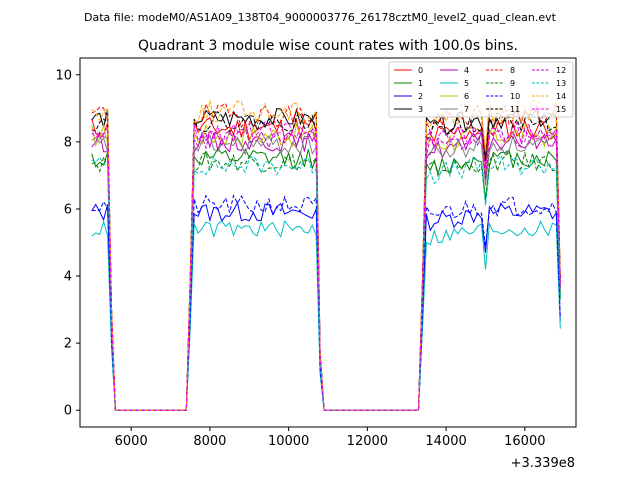 The image size is (640, 484). I want to click on legend-label-3: 3, so click(420, 109).